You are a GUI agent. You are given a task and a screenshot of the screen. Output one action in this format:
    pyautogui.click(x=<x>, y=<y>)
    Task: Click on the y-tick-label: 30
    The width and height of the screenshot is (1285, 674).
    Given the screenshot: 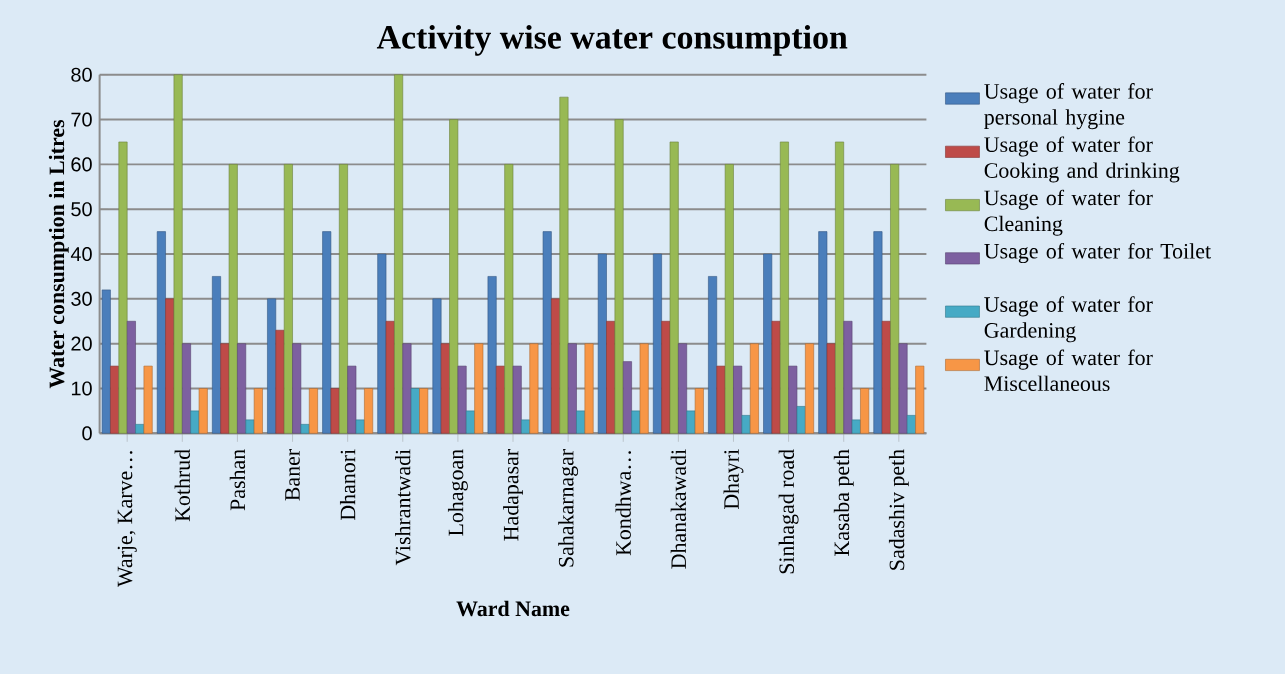 What is the action you would take?
    pyautogui.click(x=81, y=298)
    